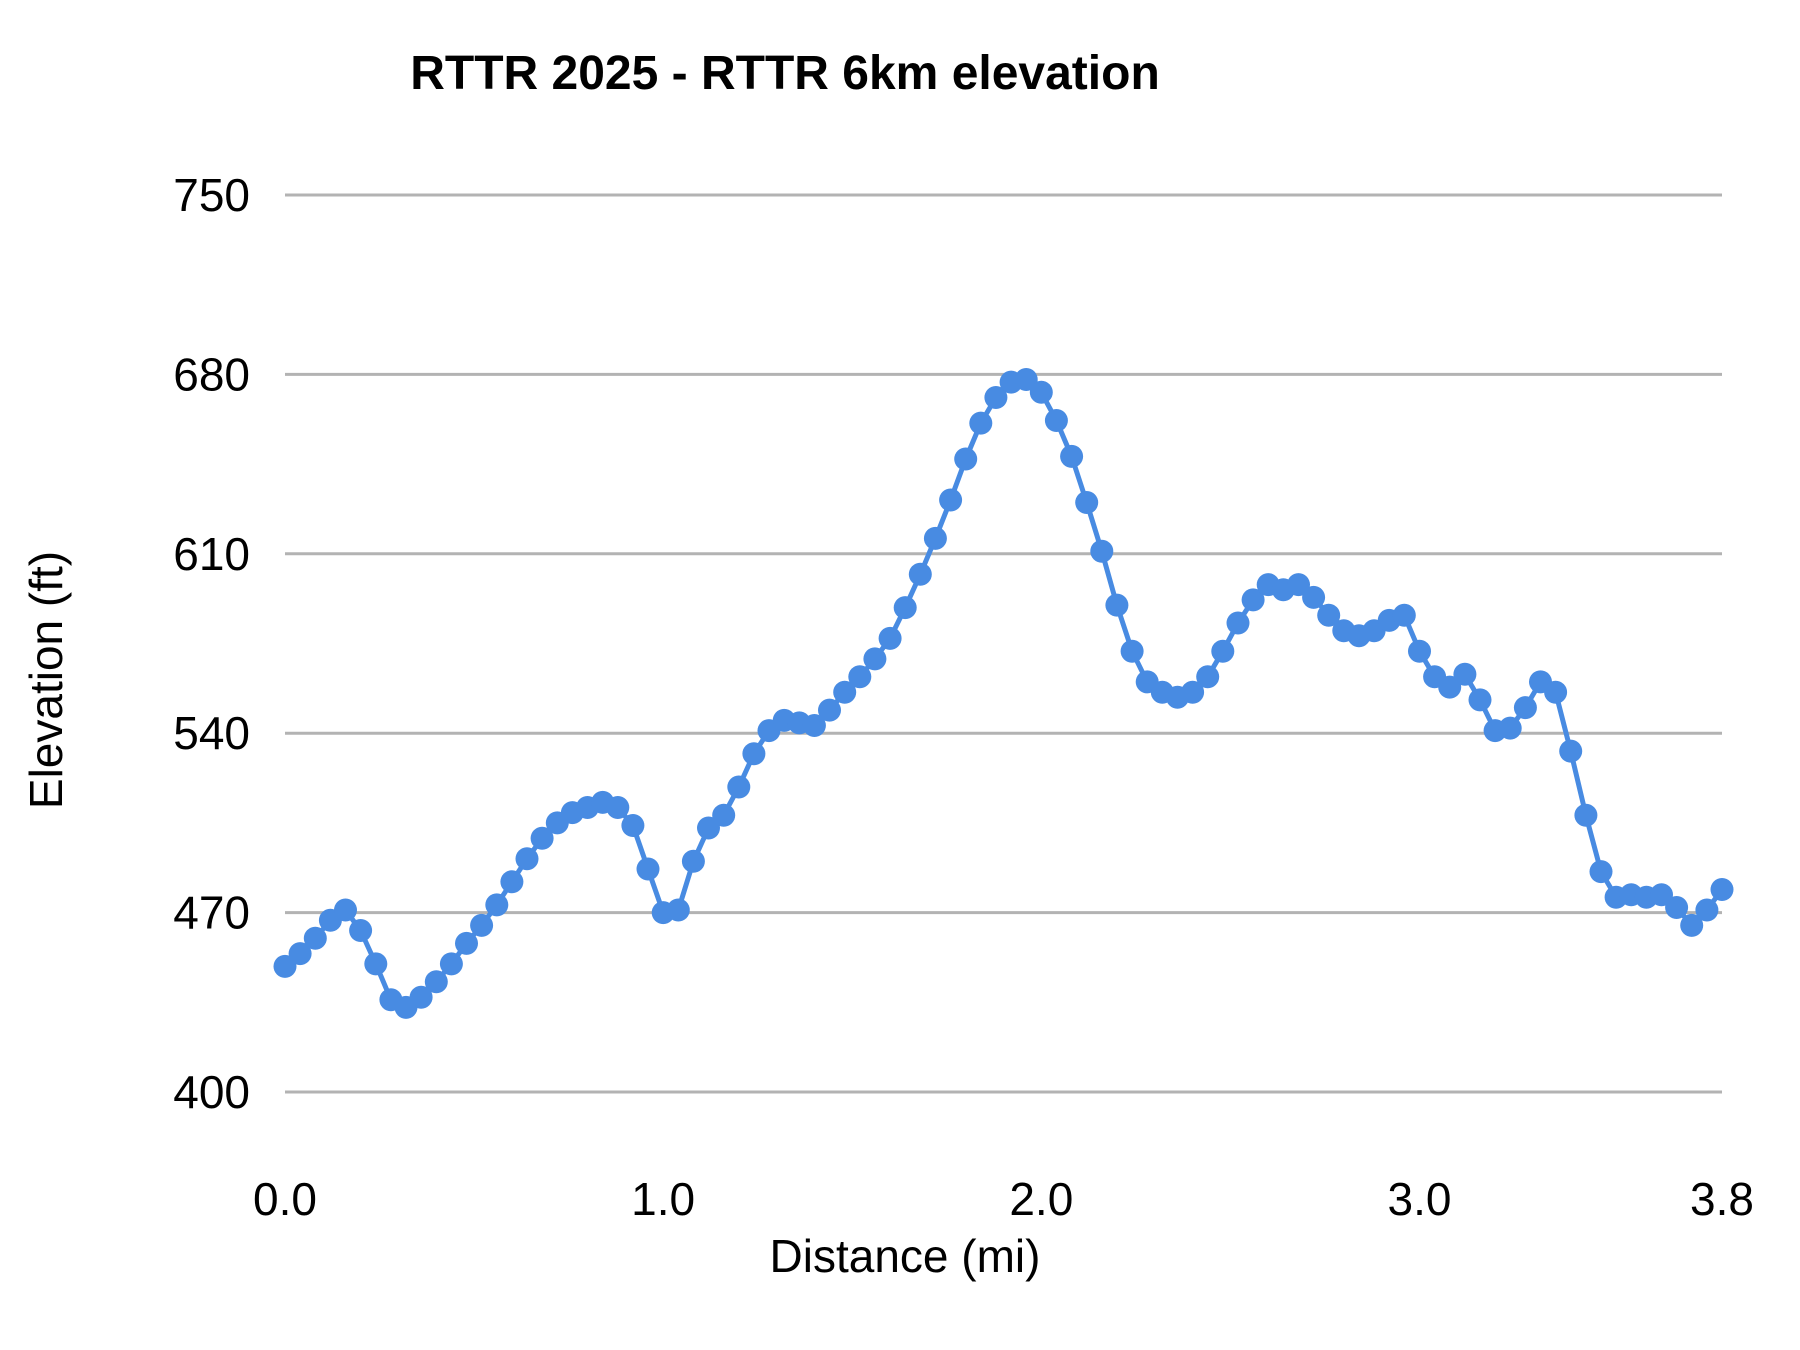 The width and height of the screenshot is (1800, 1350). Describe the element at coordinates (1722, 1199) in the screenshot. I see `x-tick-label-3.8: 3.8` at that location.